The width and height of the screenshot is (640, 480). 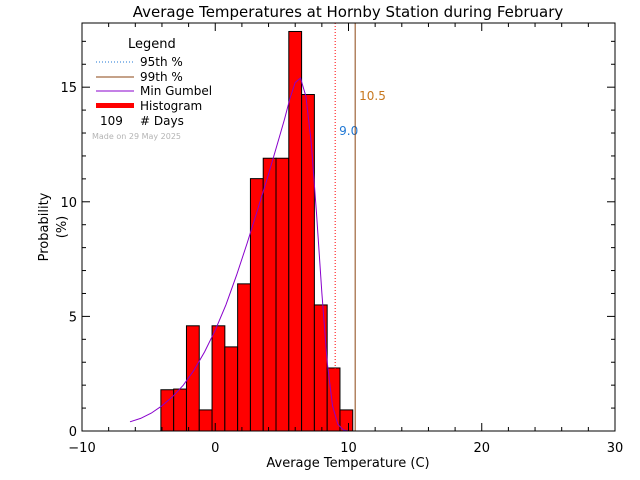 What do you see at coordinates (348, 448) in the screenshot?
I see `x-tick-label: 10` at bounding box center [348, 448].